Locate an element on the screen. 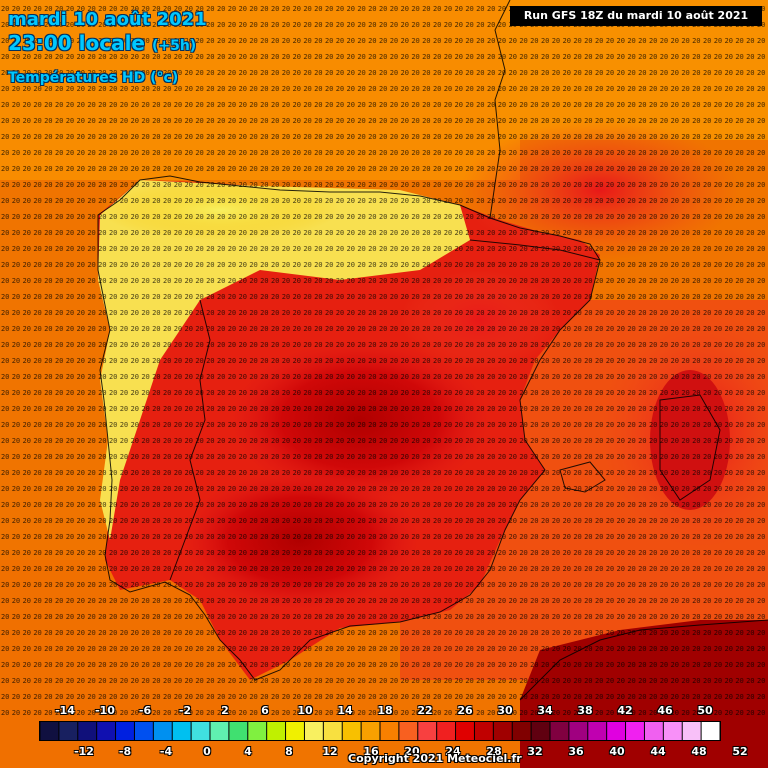 Image resolution: width=768 pixels, height=768 pixels. balearic-coastline is located at coordinates (582, 477).